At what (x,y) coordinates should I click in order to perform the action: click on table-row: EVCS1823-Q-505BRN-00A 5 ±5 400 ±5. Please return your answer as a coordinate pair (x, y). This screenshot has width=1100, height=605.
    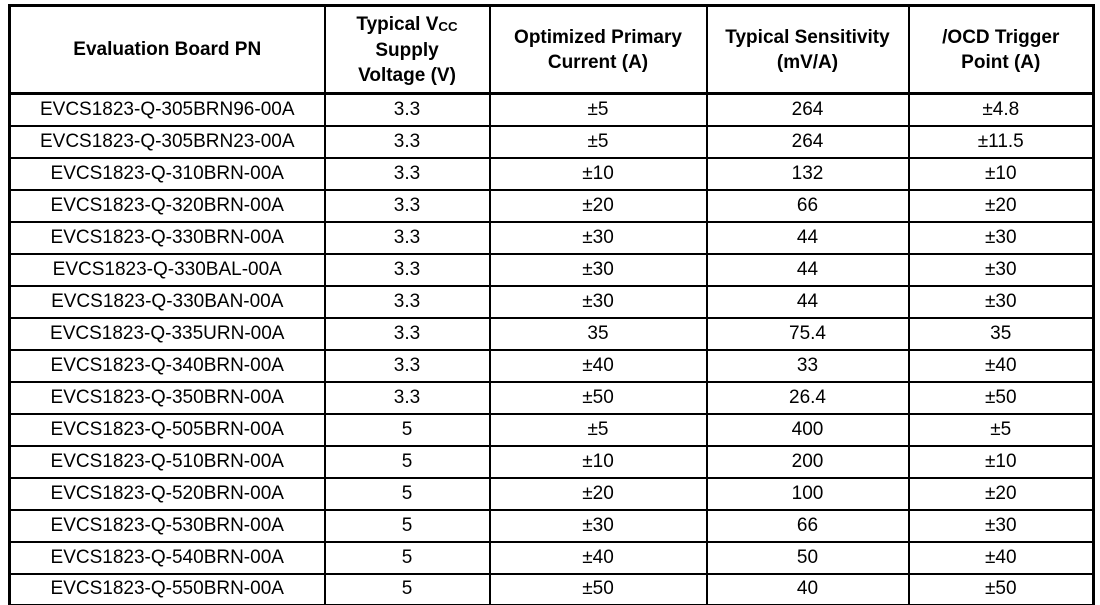
    Looking at the image, I should click on (551, 429).